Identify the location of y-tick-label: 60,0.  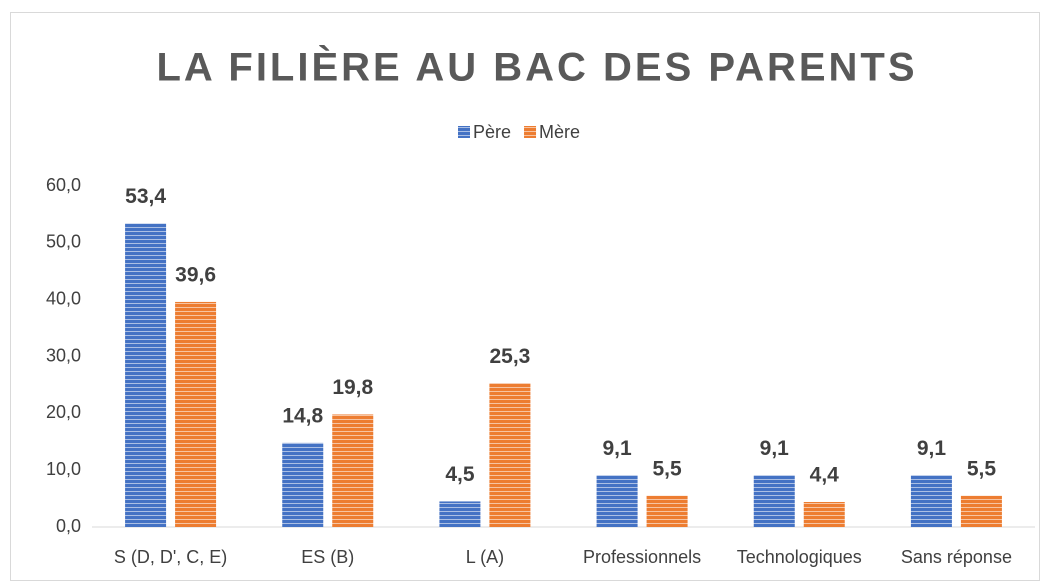
(63, 185).